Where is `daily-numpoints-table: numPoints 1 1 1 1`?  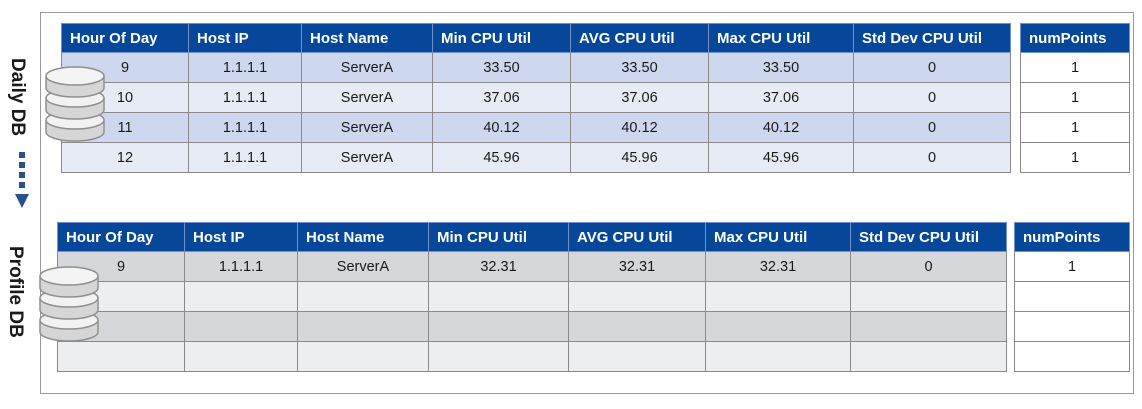 daily-numpoints-table: numPoints 1 1 1 1 is located at coordinates (1075, 98).